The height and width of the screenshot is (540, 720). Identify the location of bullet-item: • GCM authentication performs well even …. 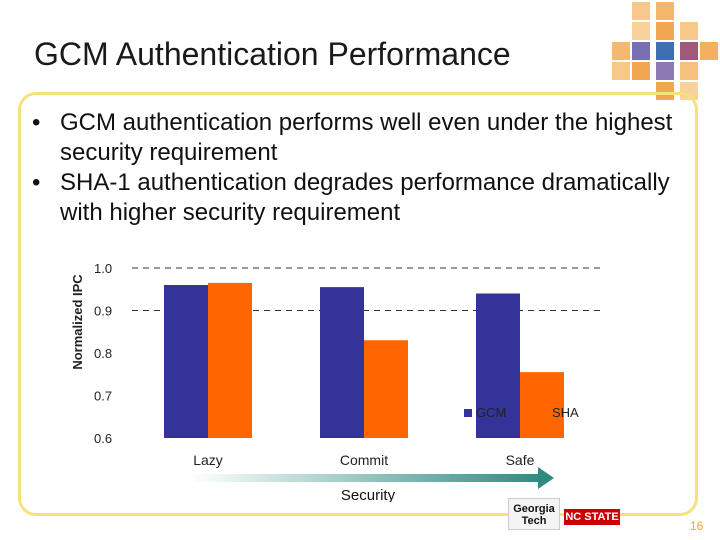
(362, 138).